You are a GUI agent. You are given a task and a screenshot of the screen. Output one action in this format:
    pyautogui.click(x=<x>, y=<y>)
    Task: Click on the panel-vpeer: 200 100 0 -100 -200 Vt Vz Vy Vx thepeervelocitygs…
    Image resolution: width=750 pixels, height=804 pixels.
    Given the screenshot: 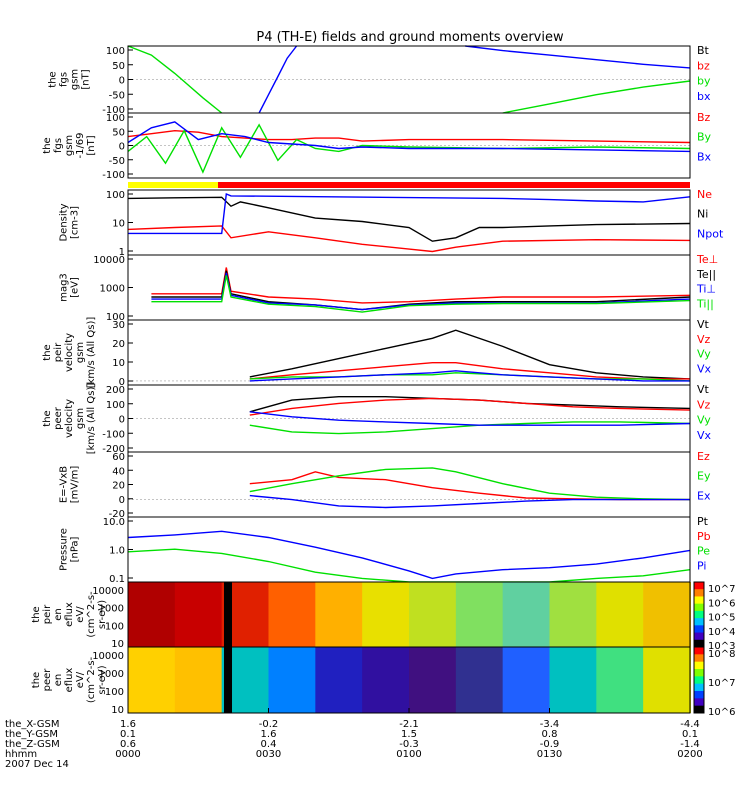 What is the action you would take?
    pyautogui.click(x=377, y=419)
    